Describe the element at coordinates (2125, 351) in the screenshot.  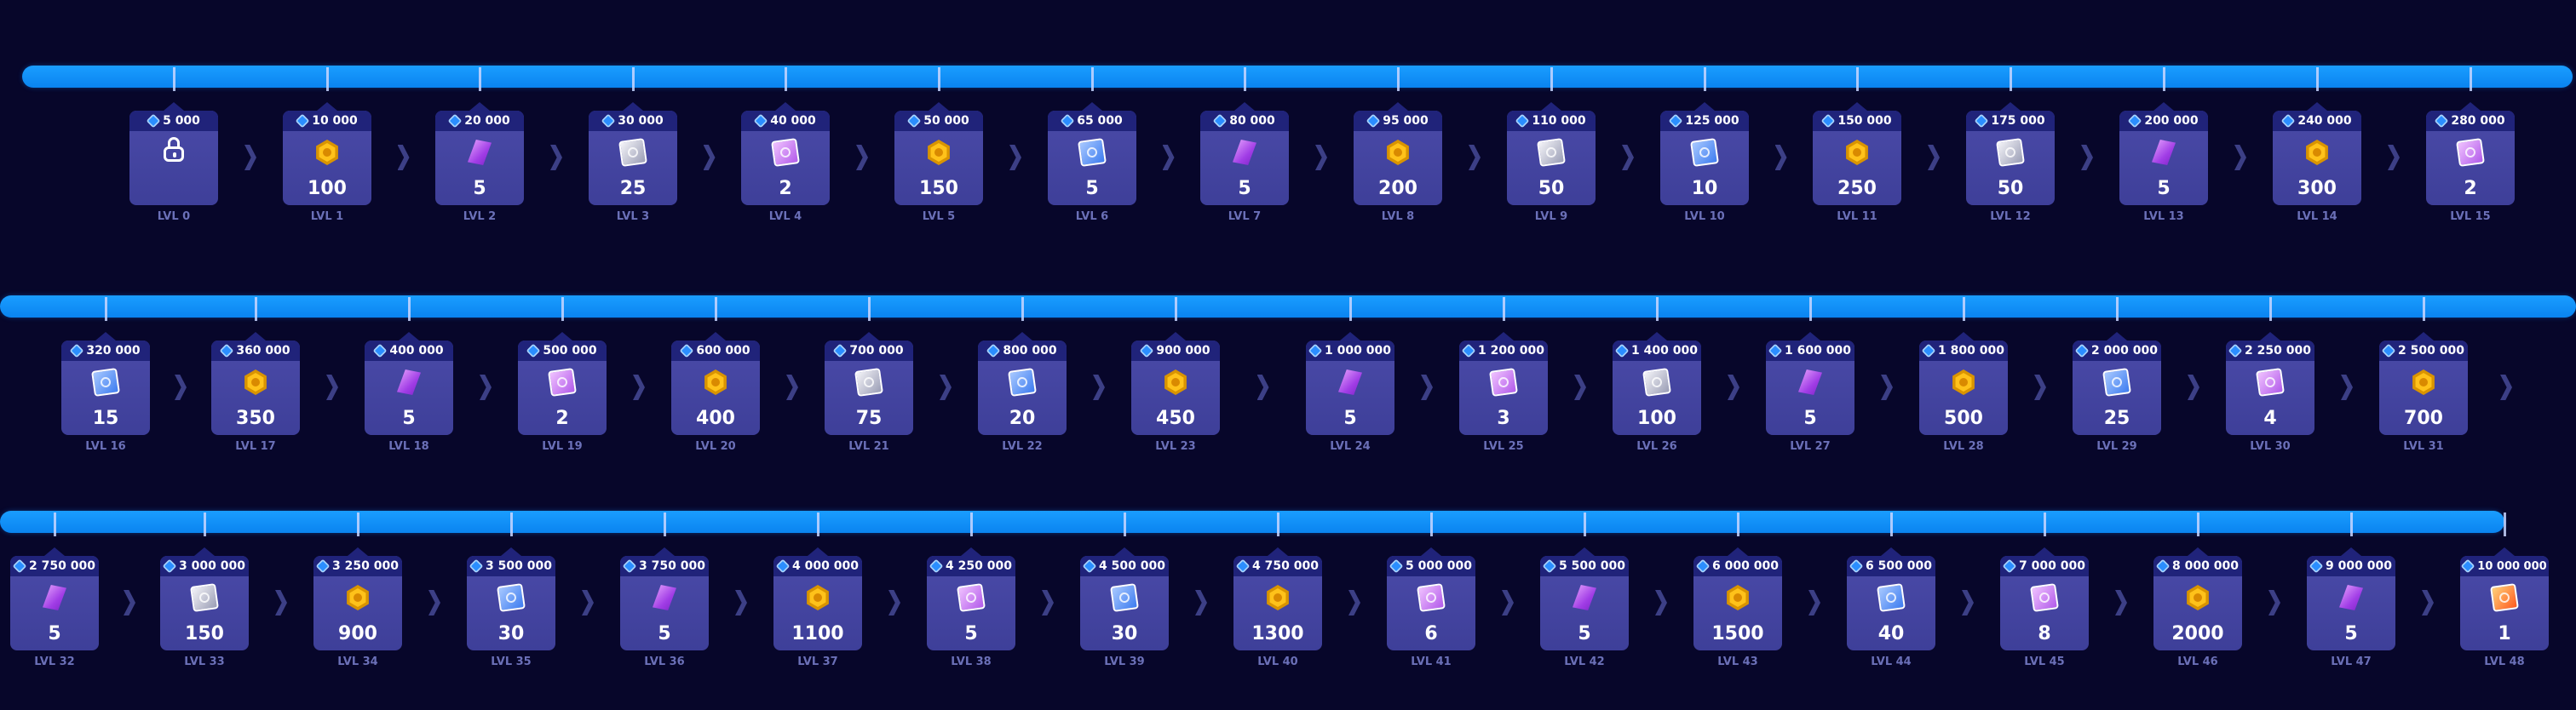
I see `xp-value: 2 000 000` at that location.